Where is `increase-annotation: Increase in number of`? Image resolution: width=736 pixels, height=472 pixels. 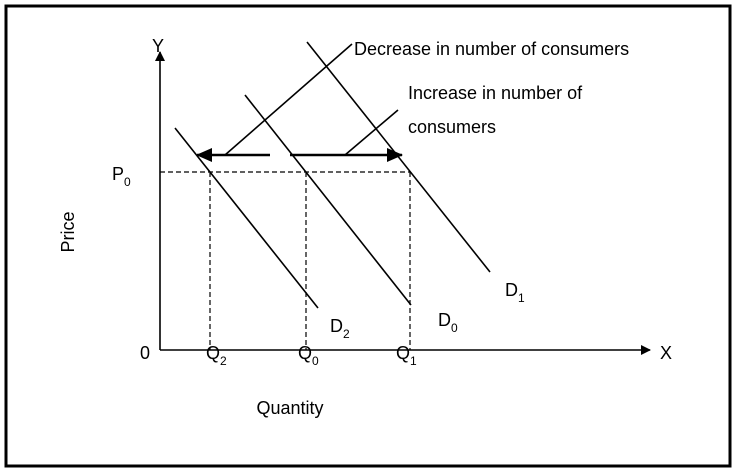 increase-annotation: Increase in number of is located at coordinates (495, 93).